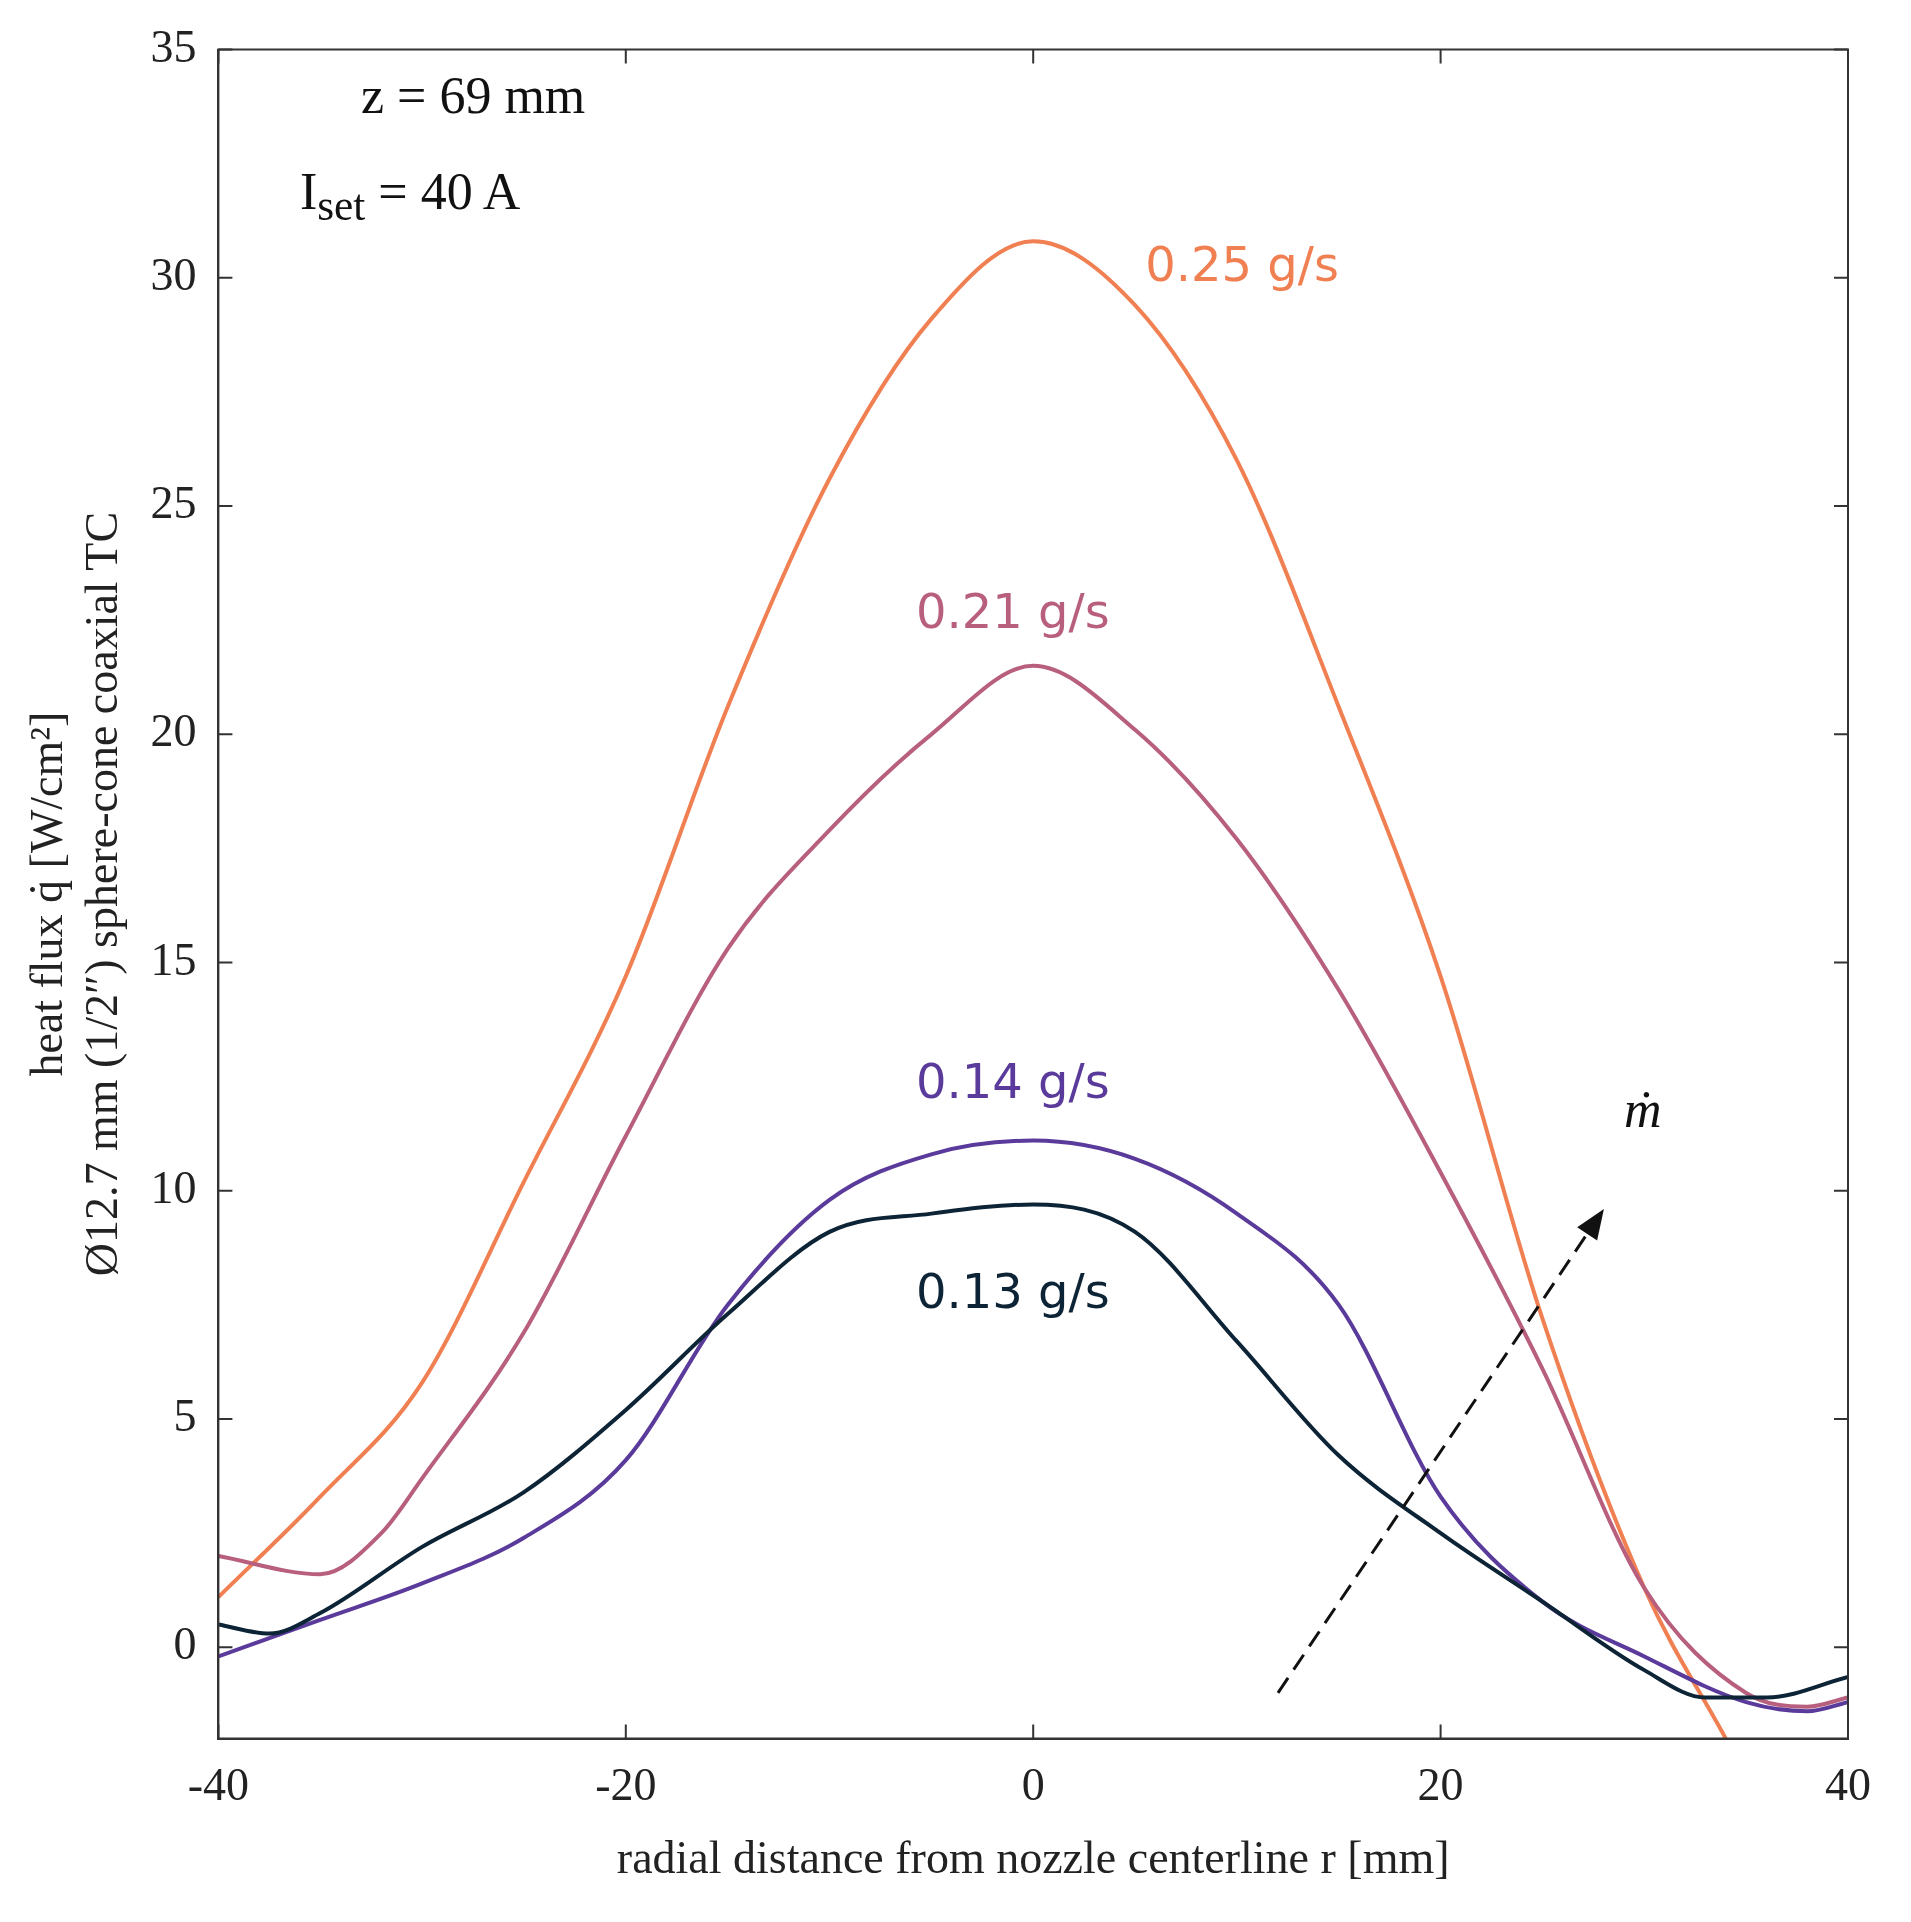 This screenshot has height=1922, width=1911. What do you see at coordinates (410, 195) in the screenshot?
I see `annotation: I$_{set}$ = 40 A` at bounding box center [410, 195].